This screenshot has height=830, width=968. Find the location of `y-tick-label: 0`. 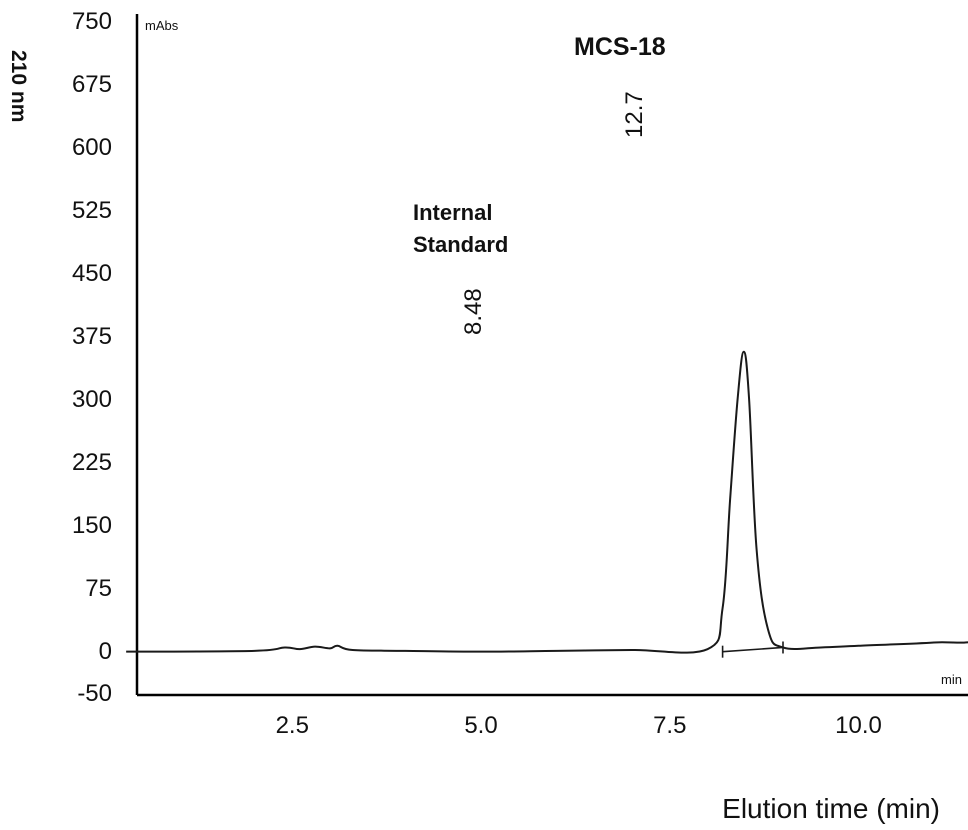

y-tick-label: 0 is located at coordinates (105, 651).